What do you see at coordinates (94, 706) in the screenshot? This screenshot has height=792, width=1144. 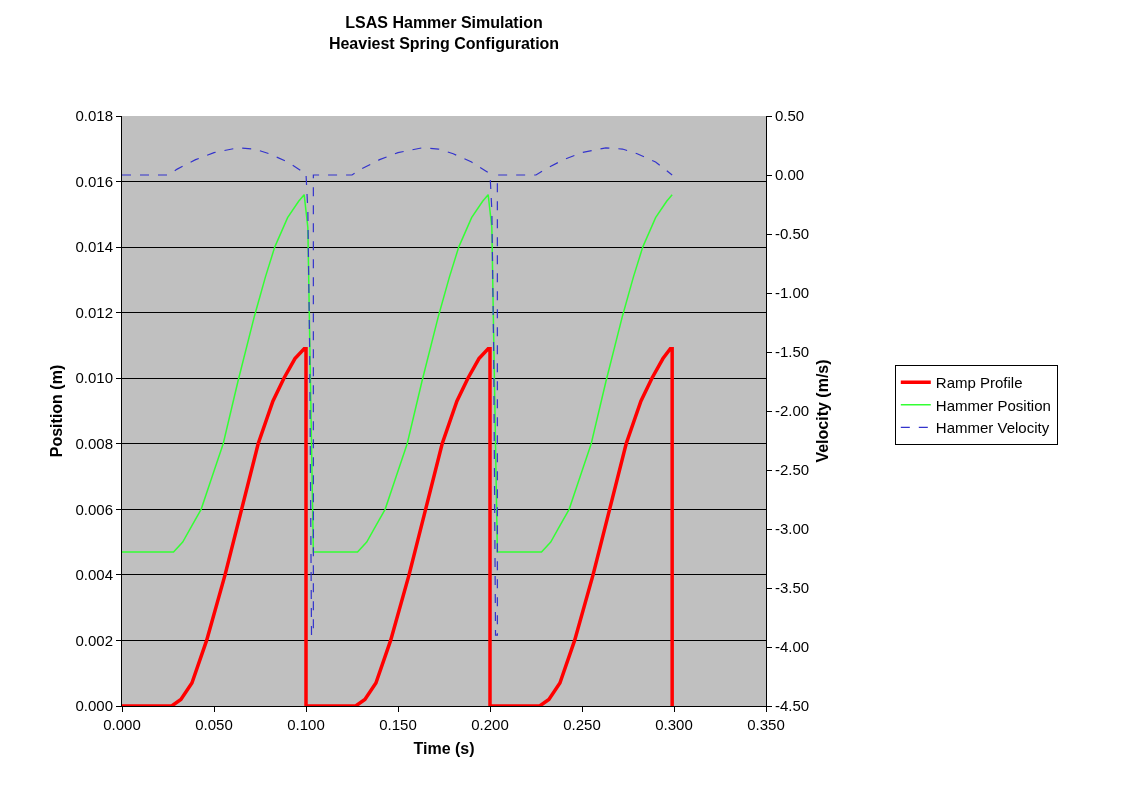 I see `y-tick-label: 0.000` at bounding box center [94, 706].